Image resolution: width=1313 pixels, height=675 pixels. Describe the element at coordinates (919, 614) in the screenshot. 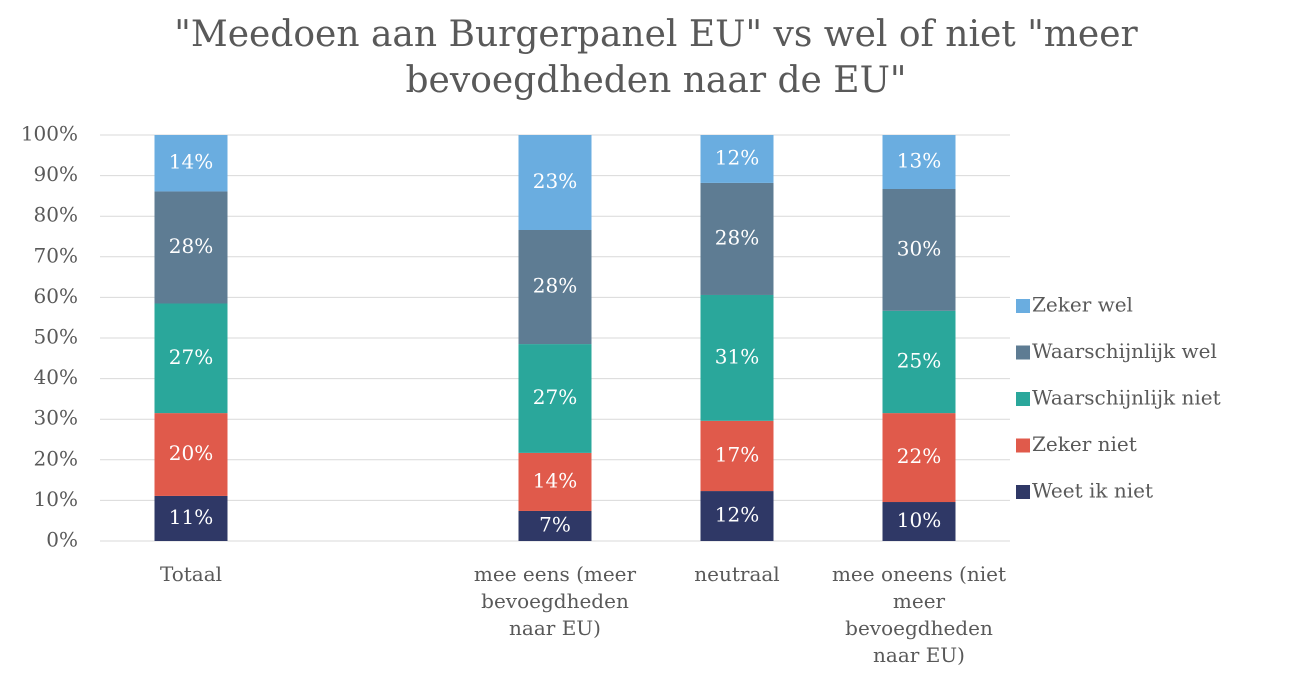

I see `x-tick-label: mee oneens (niet meer bevoegdheden naar EU)` at that location.